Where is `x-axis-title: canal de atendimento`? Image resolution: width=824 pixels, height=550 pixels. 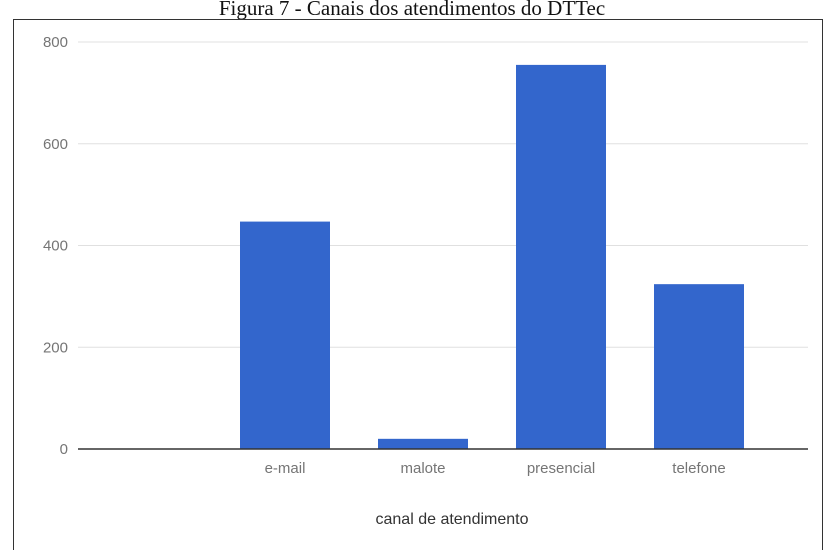 x-axis-title: canal de atendimento is located at coordinates (452, 519).